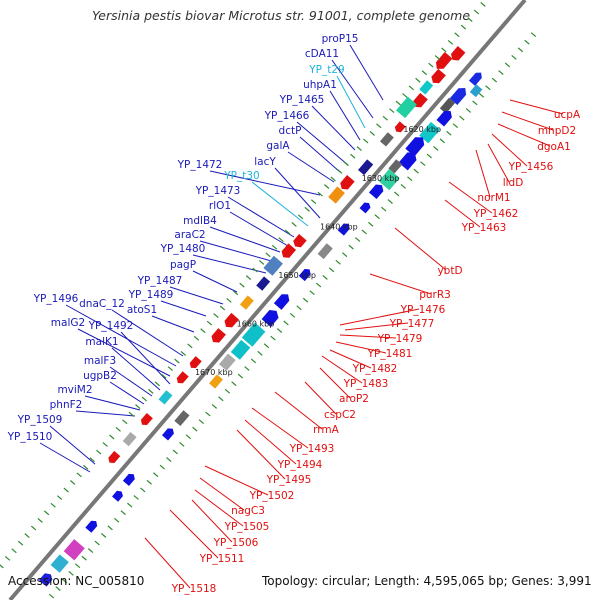  What do you see at coordinates (496, 214) in the screenshot?
I see `gene-label-right: YP_1462` at bounding box center [496, 214].